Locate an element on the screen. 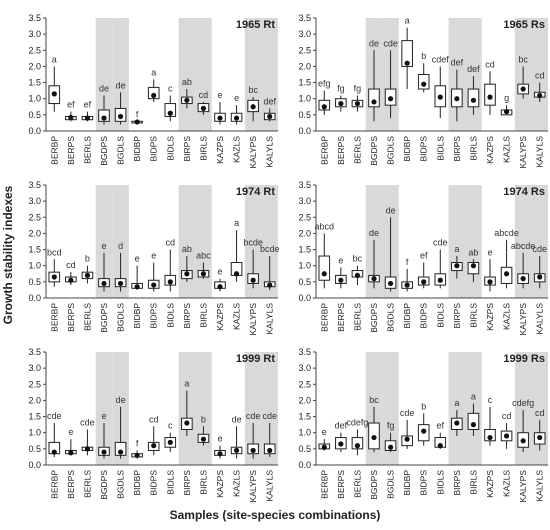  significance-letter: def is located at coordinates (341, 426).